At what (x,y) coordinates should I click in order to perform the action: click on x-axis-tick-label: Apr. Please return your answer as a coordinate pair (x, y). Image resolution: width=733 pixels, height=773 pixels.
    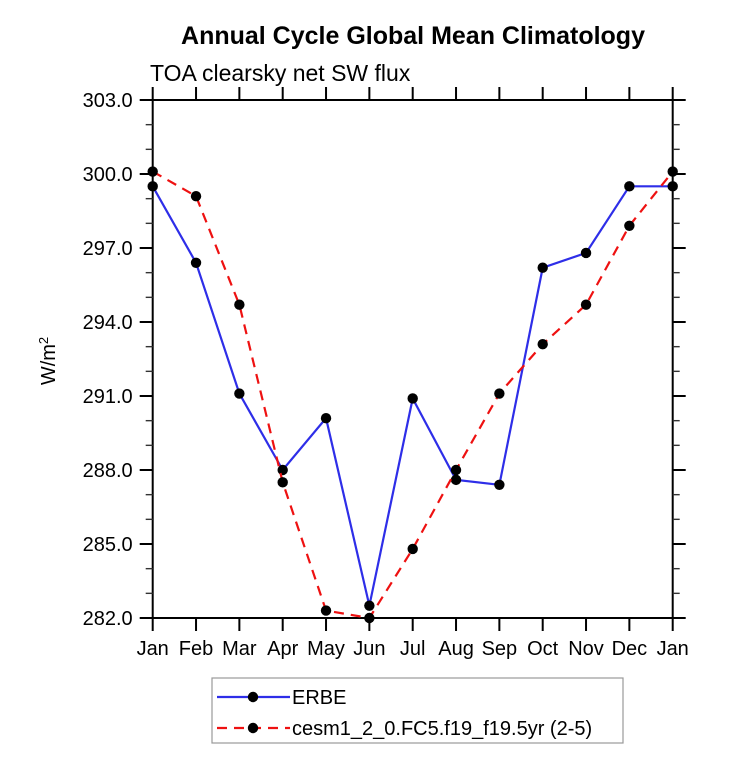
    Looking at the image, I should click on (282, 649).